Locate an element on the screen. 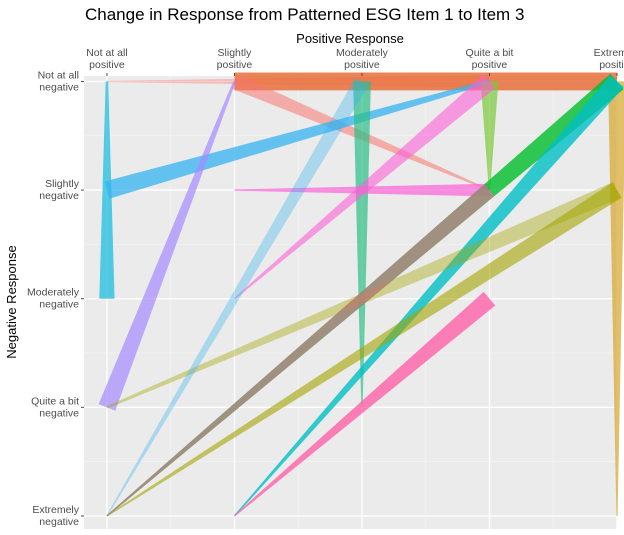  y-tick-label: Moderately negative is located at coordinates (53, 299).